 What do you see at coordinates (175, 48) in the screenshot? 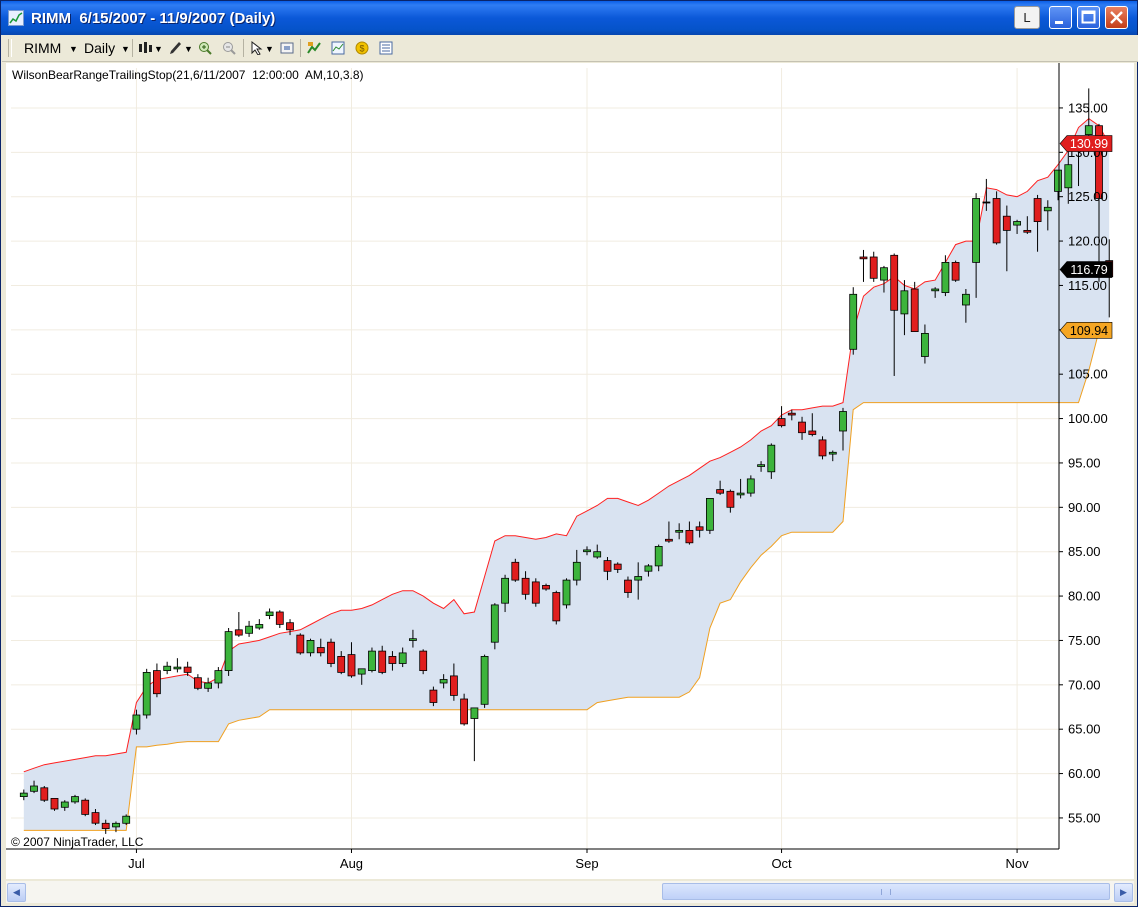
I see `drawing-tool-icon` at bounding box center [175, 48].